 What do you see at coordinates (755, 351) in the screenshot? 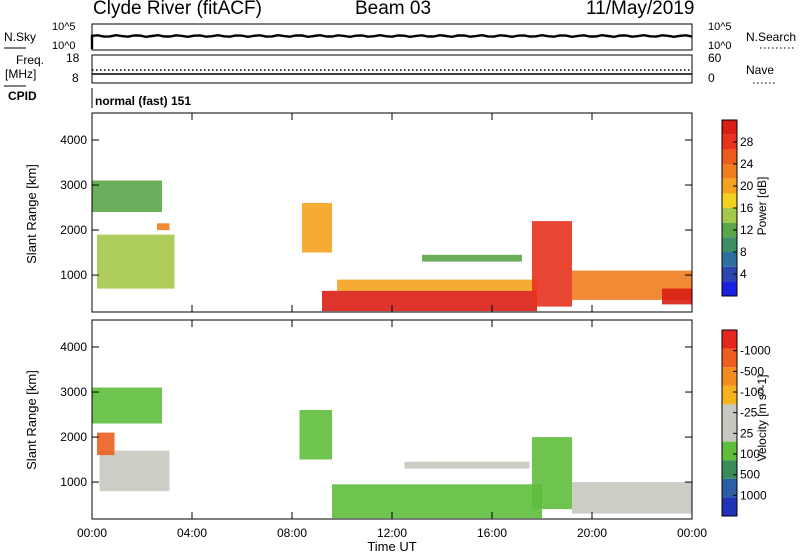
I see `scale-tick-label: -1000` at bounding box center [755, 351].